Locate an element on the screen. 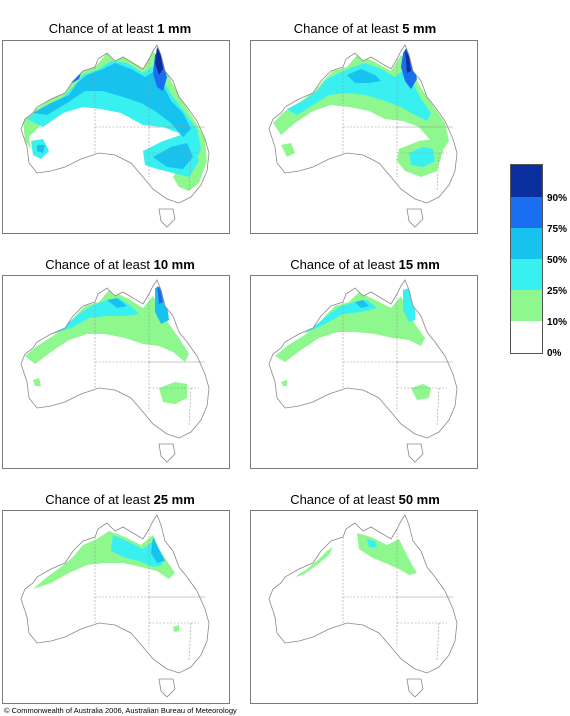 The height and width of the screenshot is (716, 570). map-panel-10mm is located at coordinates (116, 372).